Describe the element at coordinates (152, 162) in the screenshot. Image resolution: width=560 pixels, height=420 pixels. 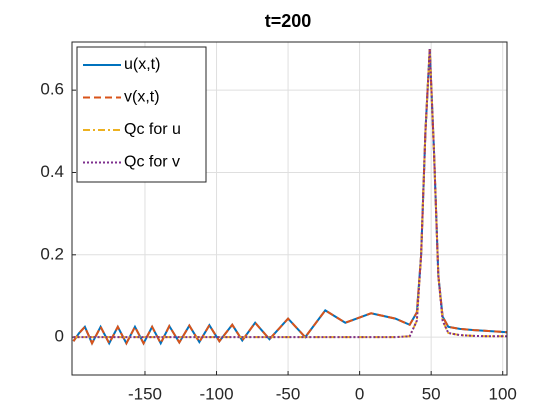
I see `legend-label: Qc for v` at that location.